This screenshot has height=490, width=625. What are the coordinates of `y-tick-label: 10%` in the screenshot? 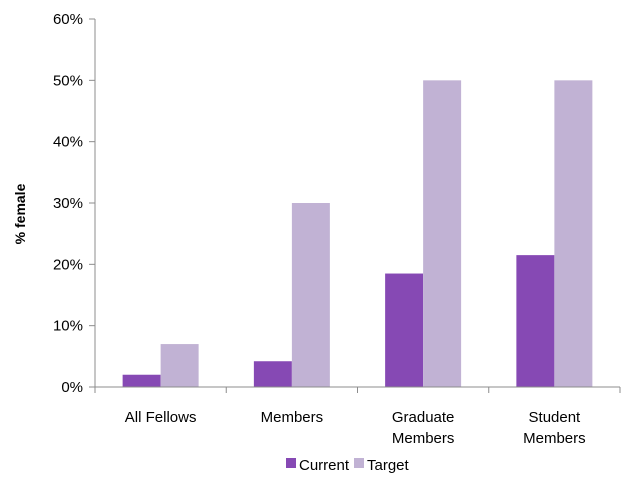 It's located at (68, 326).